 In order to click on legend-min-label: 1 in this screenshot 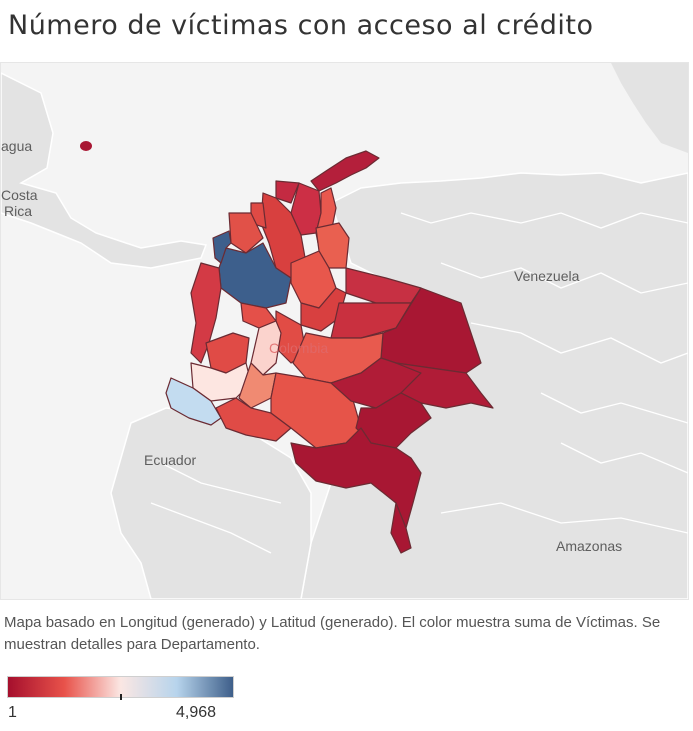, I will do `click(12, 712)`.